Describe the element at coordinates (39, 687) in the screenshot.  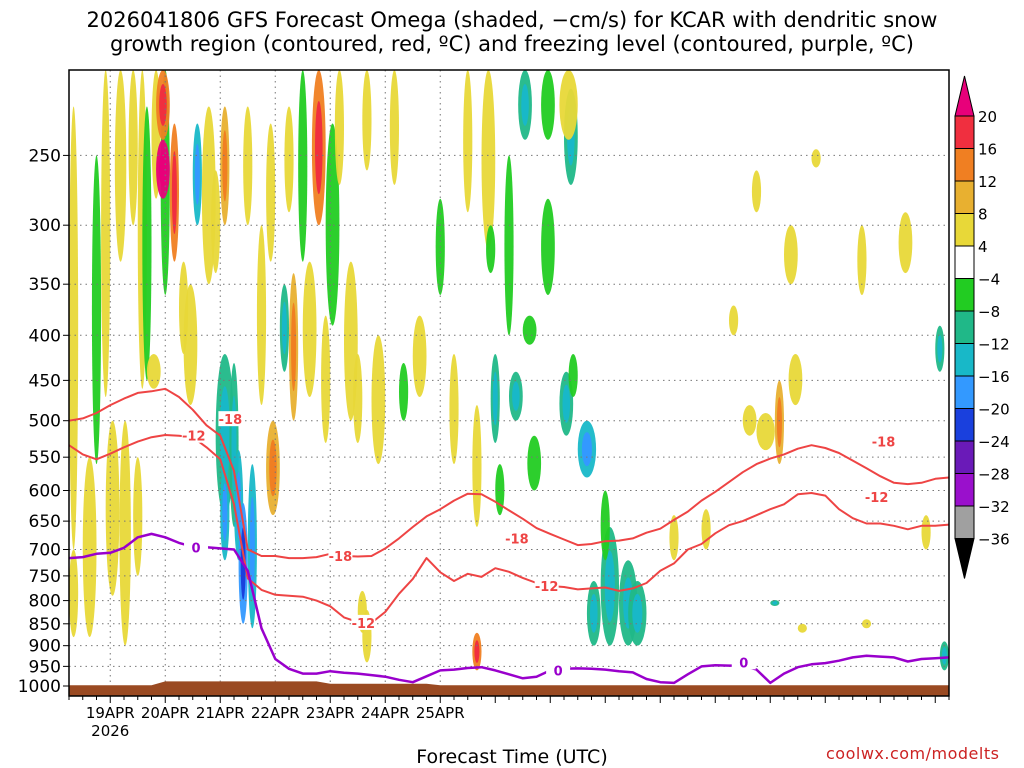
I see `y-tick-label: 1000` at that location.